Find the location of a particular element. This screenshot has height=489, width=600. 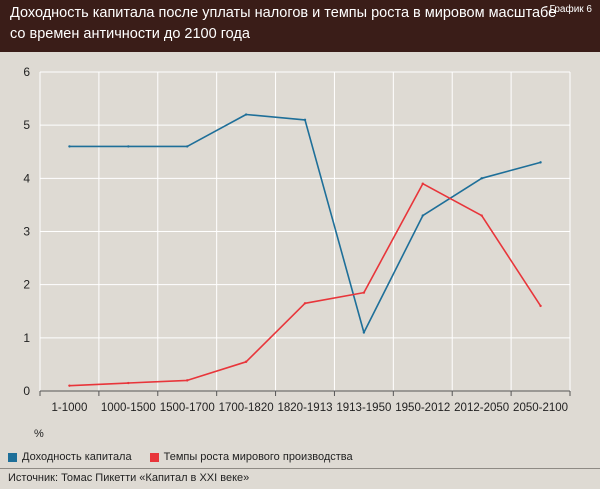

x-tick-label-5: 1913-1950 is located at coordinates (363, 408).